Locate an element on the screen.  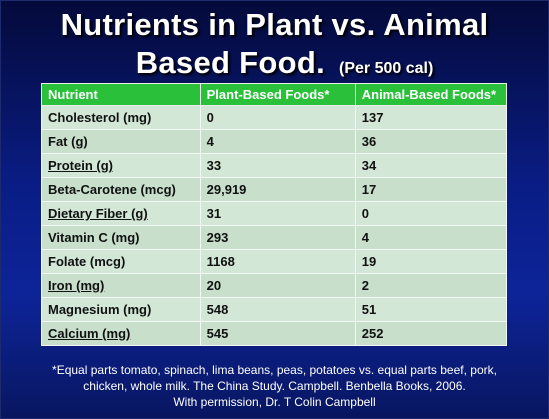
nutrient-cell: Beta-Carotene (mcg) is located at coordinates (121, 189).